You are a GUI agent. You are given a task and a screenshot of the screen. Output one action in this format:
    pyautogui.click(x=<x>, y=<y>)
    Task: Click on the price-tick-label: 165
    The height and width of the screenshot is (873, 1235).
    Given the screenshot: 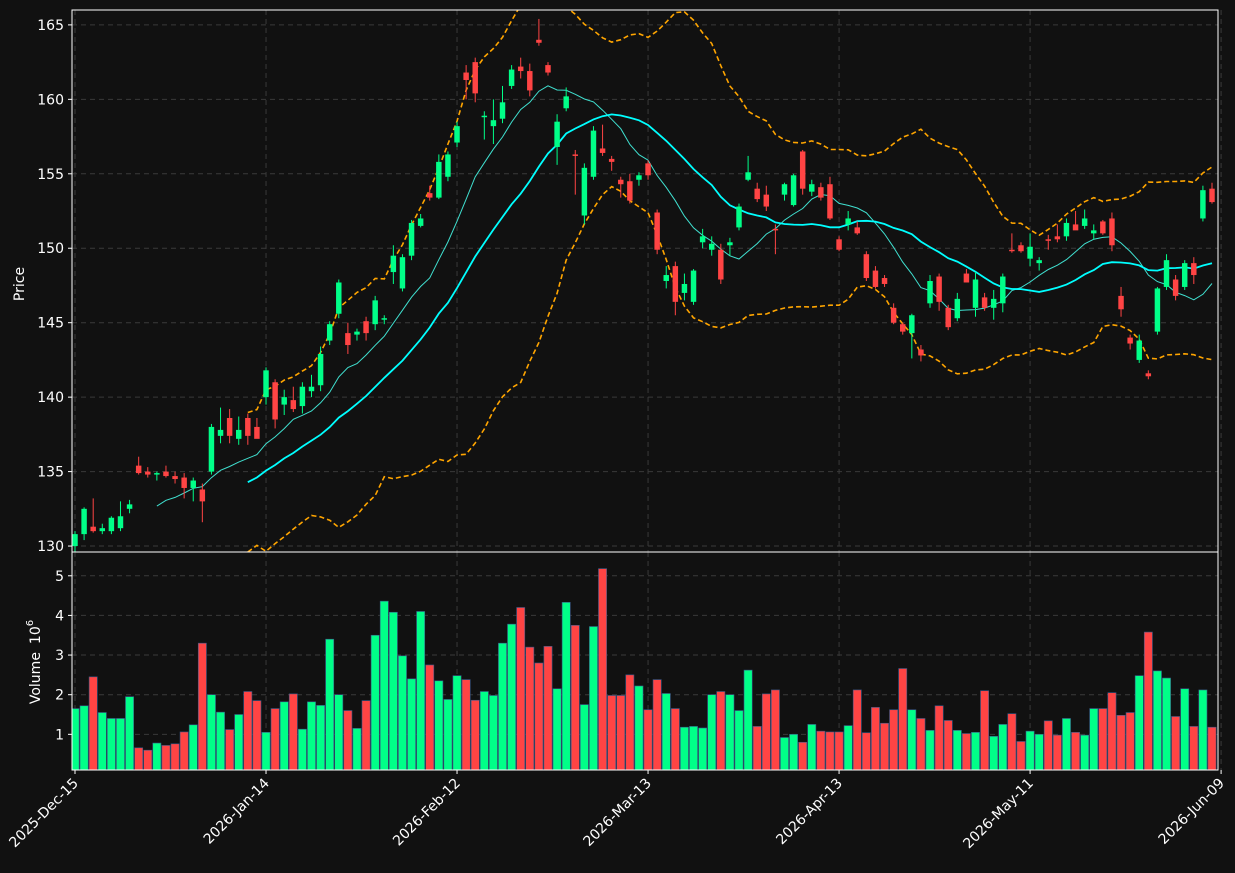 What is the action you would take?
    pyautogui.click(x=50, y=26)
    